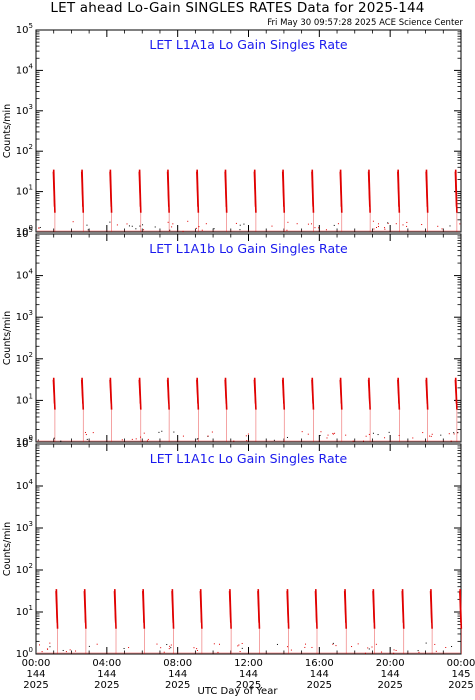  What do you see at coordinates (24, 399) in the screenshot?
I see `y-tick-label: 10¹` at bounding box center [24, 399].